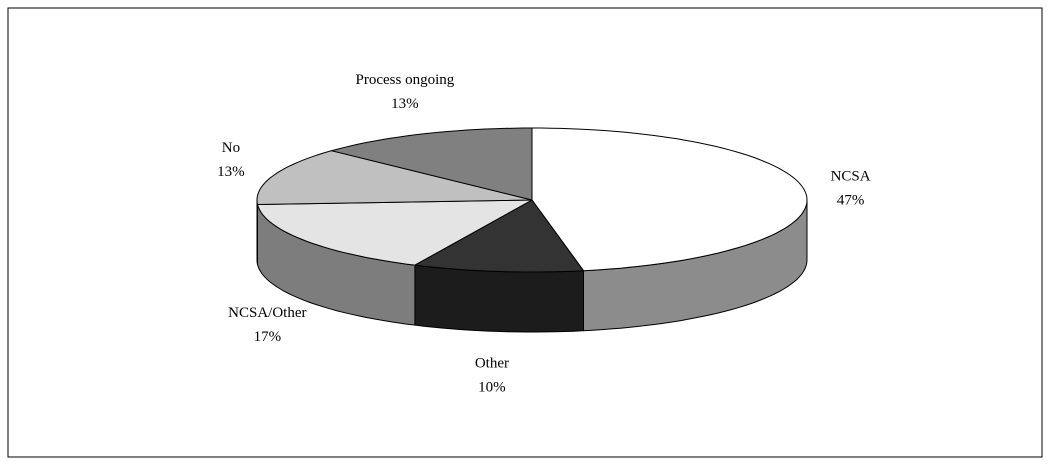  Describe the element at coordinates (268, 337) in the screenshot. I see `value-label: 17%` at that location.